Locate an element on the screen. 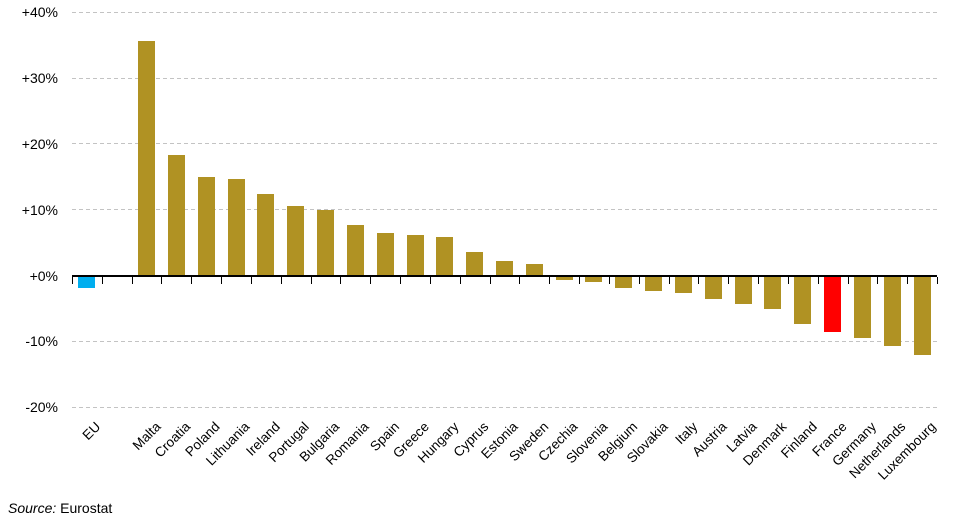  x-axis-category-label: EU is located at coordinates (91, 431).